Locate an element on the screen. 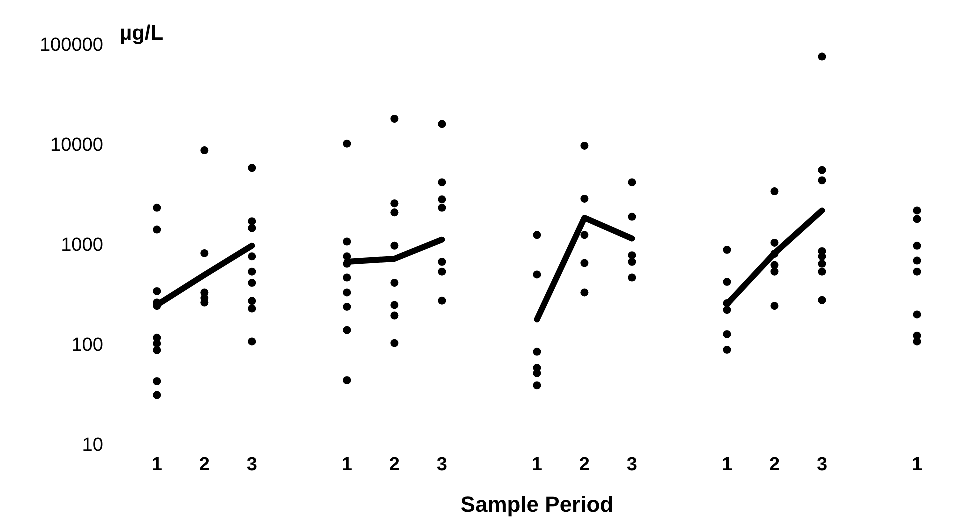 This screenshot has width=963, height=523. y-axis-title: µg/L is located at coordinates (142, 34).